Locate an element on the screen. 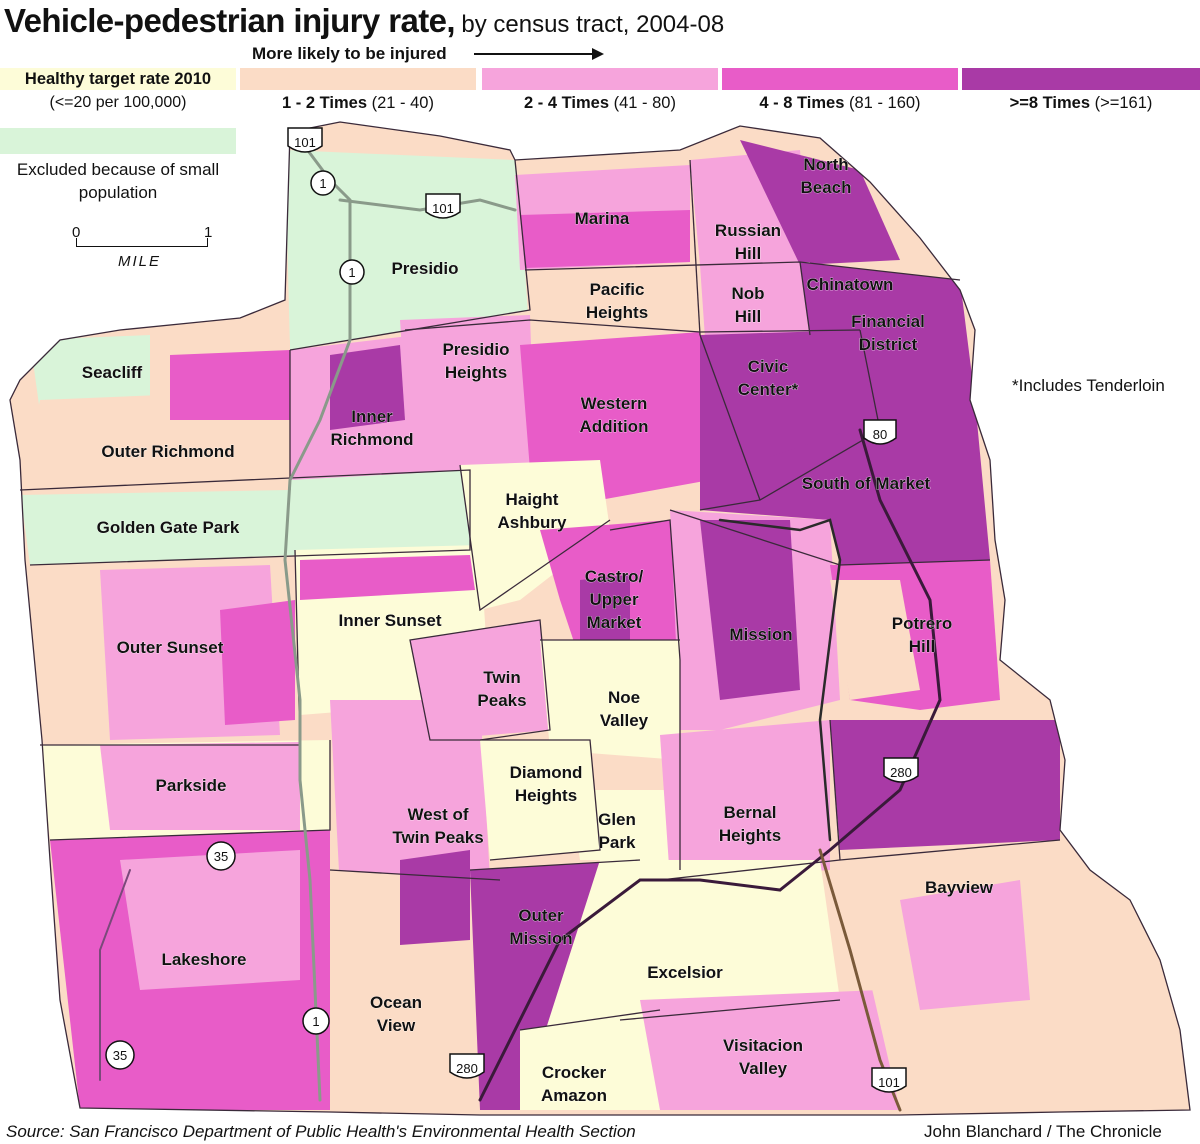 The width and height of the screenshot is (1200, 1144). neighborhood-label: Excelsior is located at coordinates (685, 972).